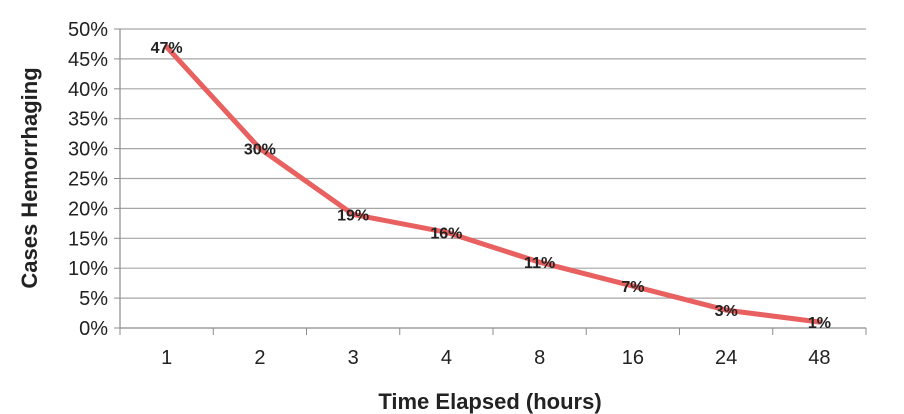 This screenshot has width=904, height=414. I want to click on x-tick-label: 3, so click(353, 358).